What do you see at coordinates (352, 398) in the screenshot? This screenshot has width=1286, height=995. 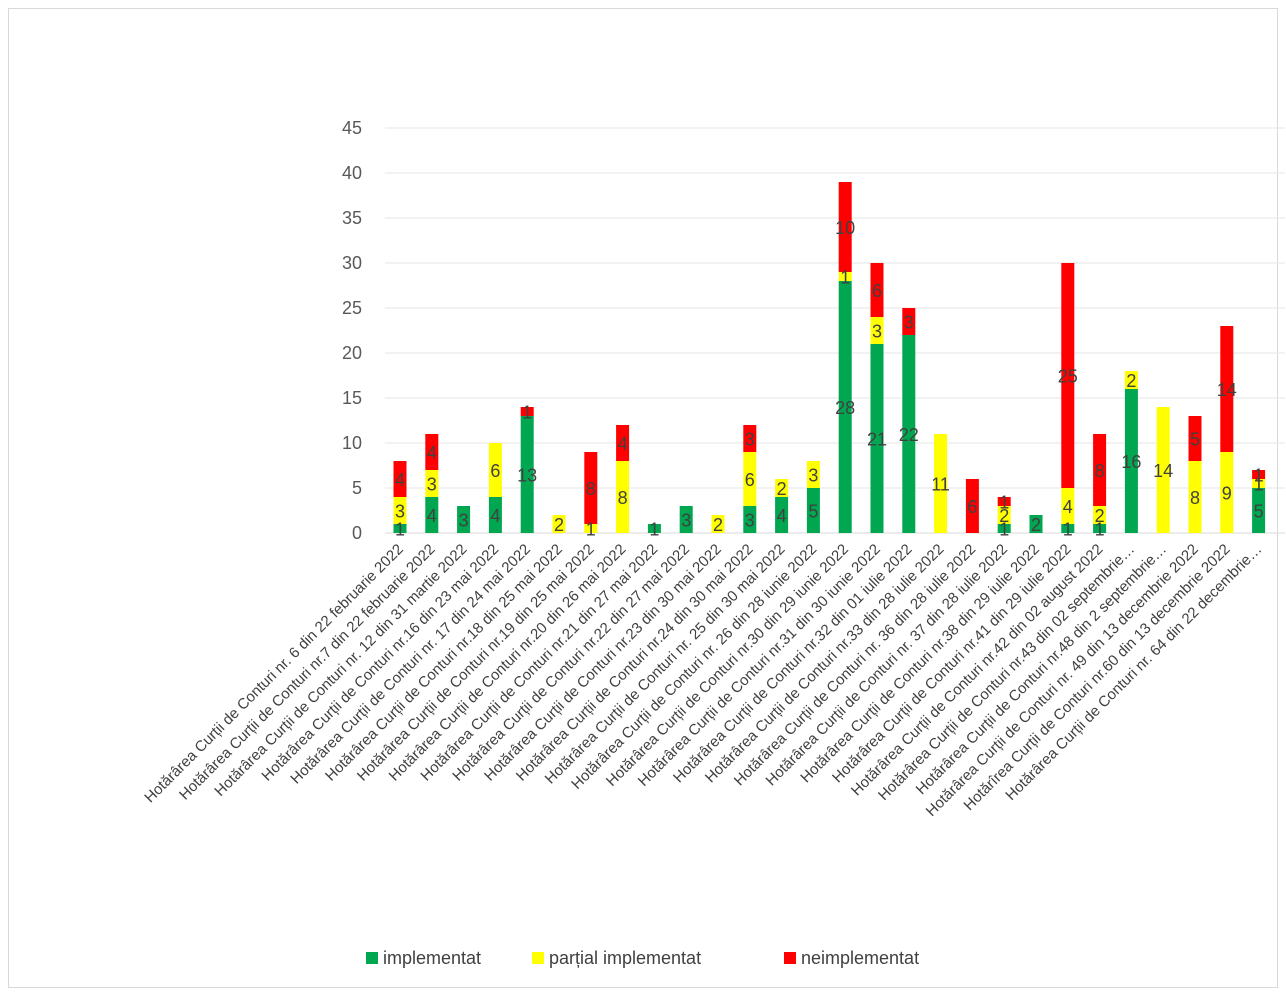 I see `y-tick-label: 15` at bounding box center [352, 398].